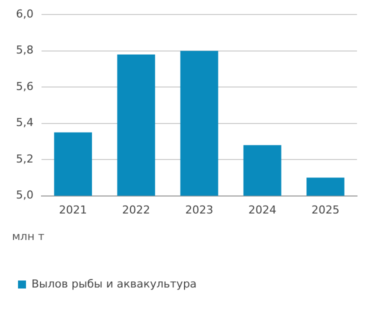 The height and width of the screenshot is (330, 371). Describe the element at coordinates (25, 123) in the screenshot. I see `y-tick-label: 5,4` at that location.